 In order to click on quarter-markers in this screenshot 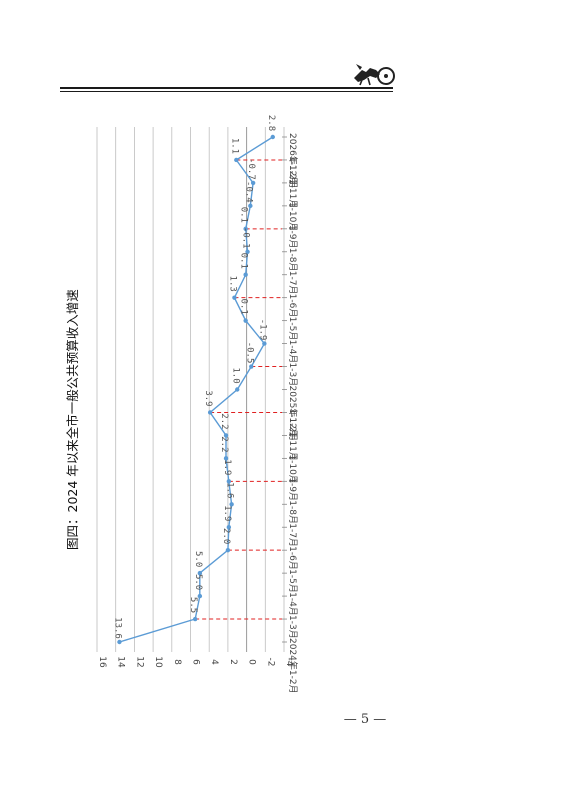, I will do `click(238, 389)`.